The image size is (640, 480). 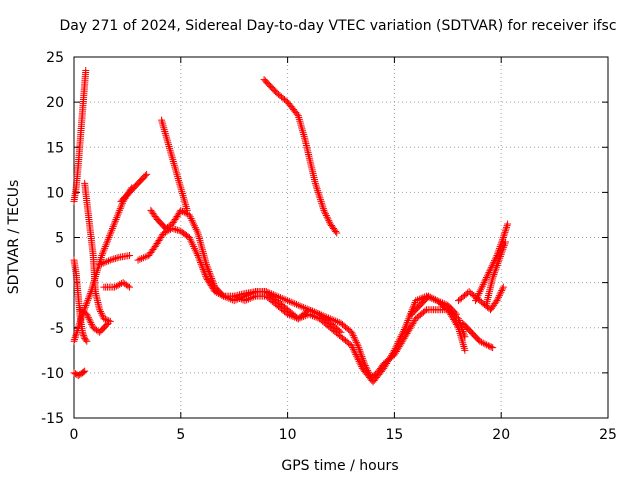 I want to click on data-track, so click(x=478, y=335).